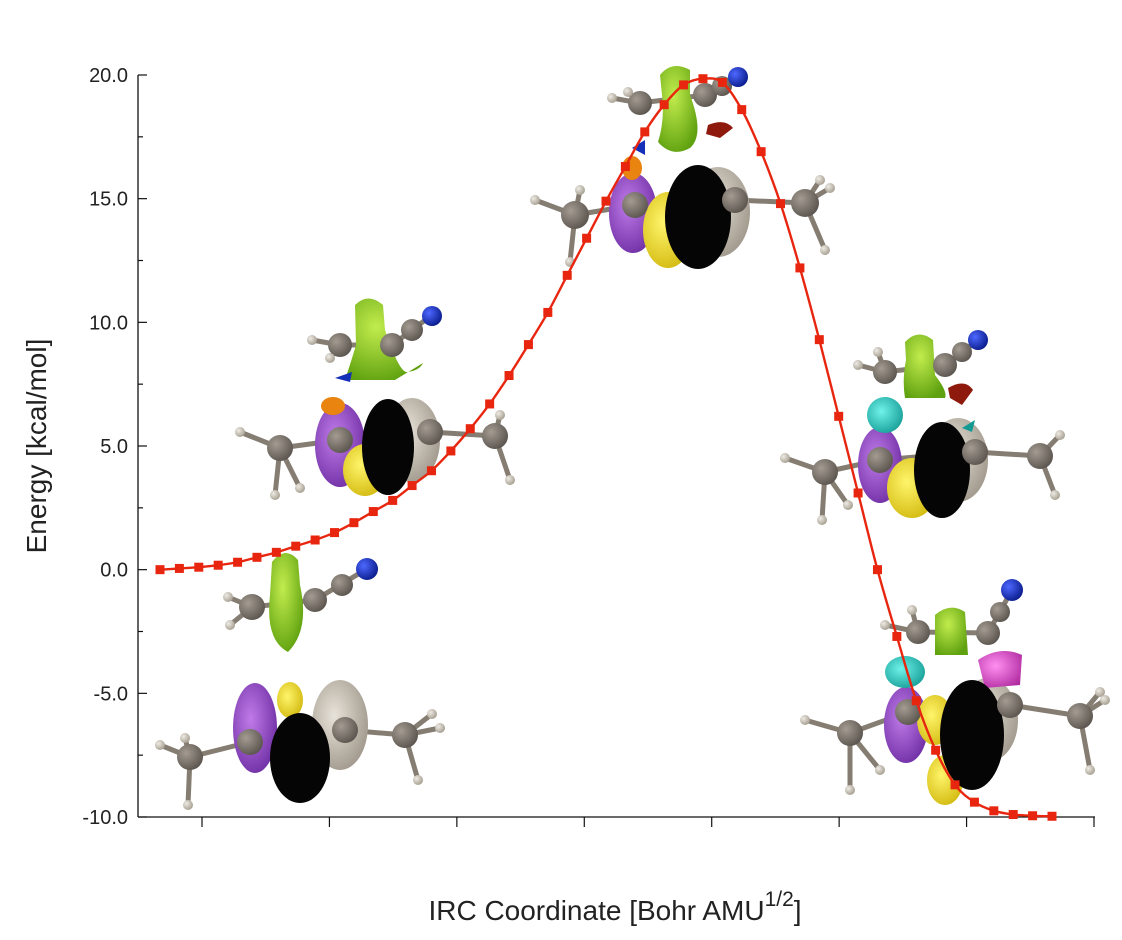 Image resolution: width=1122 pixels, height=940 pixels. Describe the element at coordinates (779, 899) in the screenshot. I see `x-axis-title-sup: 1/2` at that location.